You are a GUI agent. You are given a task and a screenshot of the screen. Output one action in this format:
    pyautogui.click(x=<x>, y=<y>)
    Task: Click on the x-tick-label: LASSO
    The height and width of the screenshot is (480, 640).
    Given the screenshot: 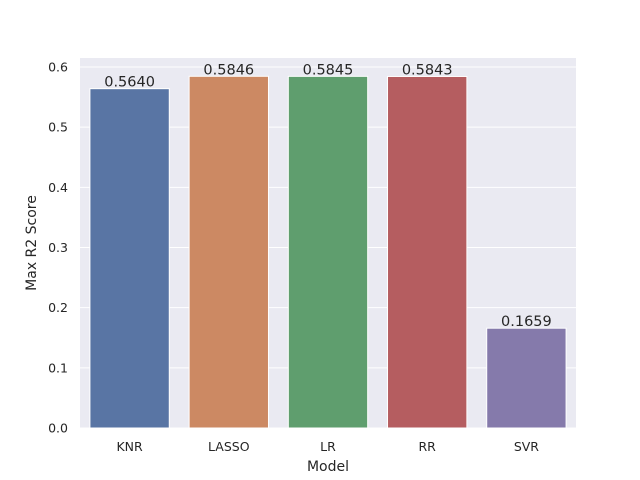 What is the action you would take?
    pyautogui.click(x=229, y=446)
    